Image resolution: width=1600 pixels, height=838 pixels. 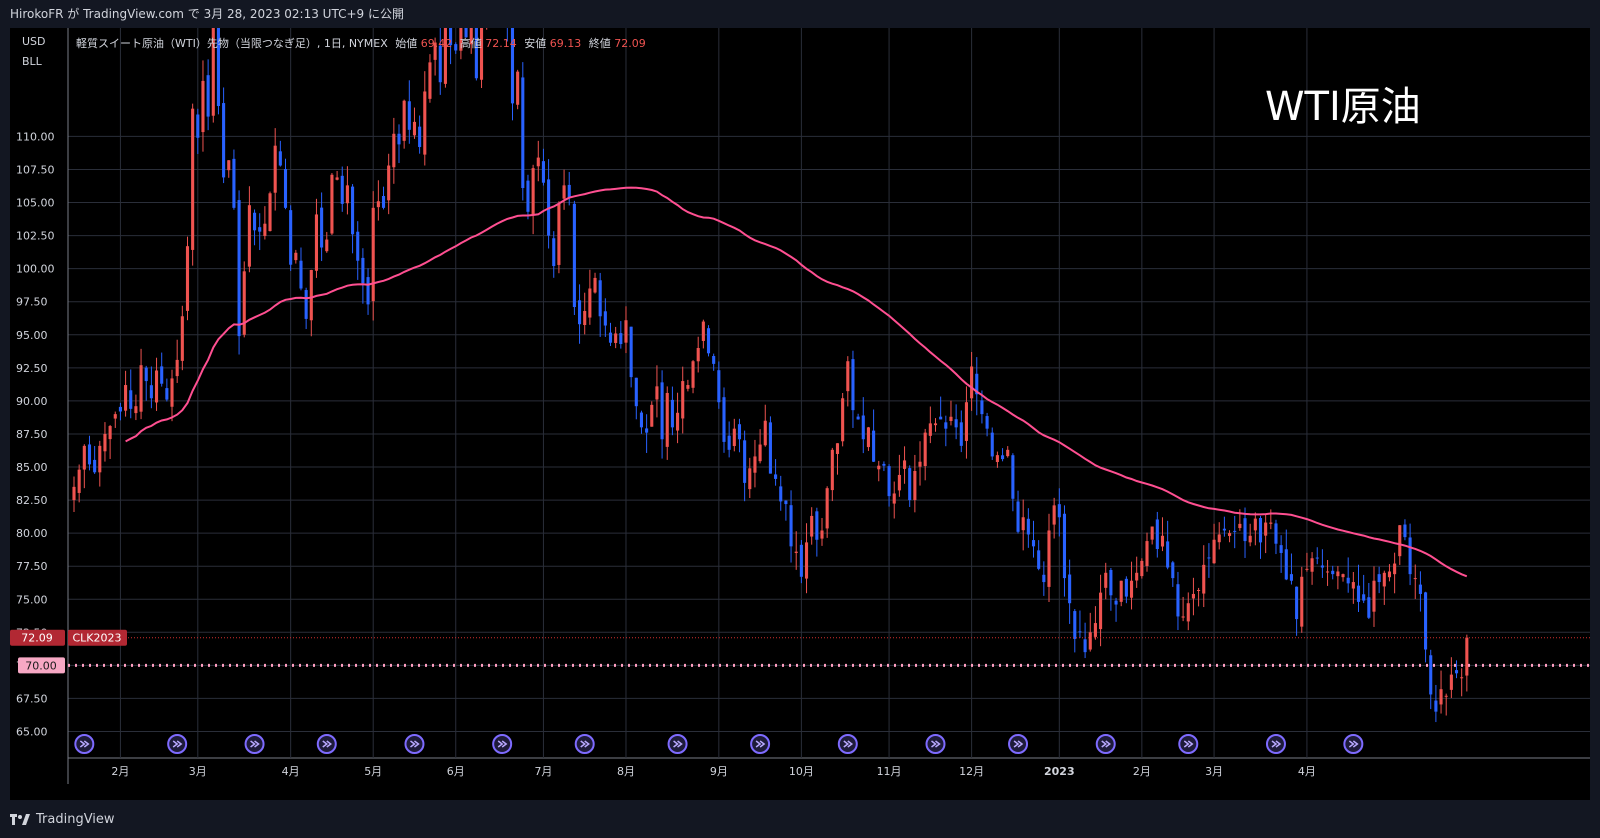 What do you see at coordinates (232, 43) in the screenshot?
I see `legend-symbol: 軽質スイート原油（WTI）先物（当限つなぎ足）, 1日, NYMEX` at bounding box center [232, 43].